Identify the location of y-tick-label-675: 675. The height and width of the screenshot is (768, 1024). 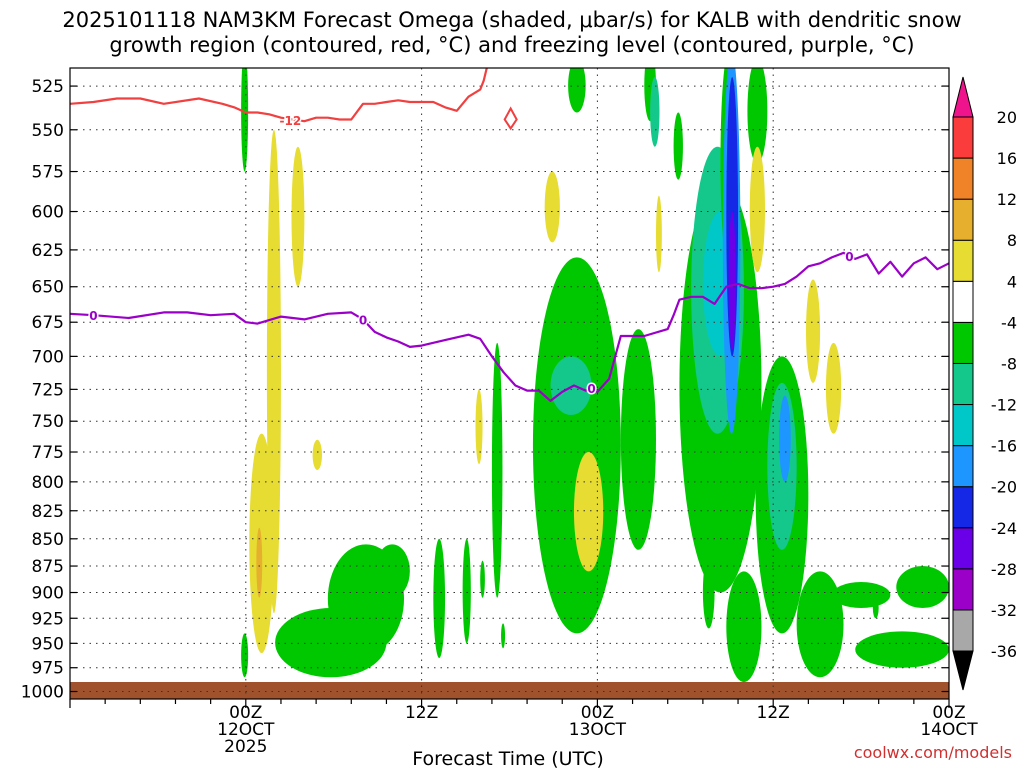
(48, 323).